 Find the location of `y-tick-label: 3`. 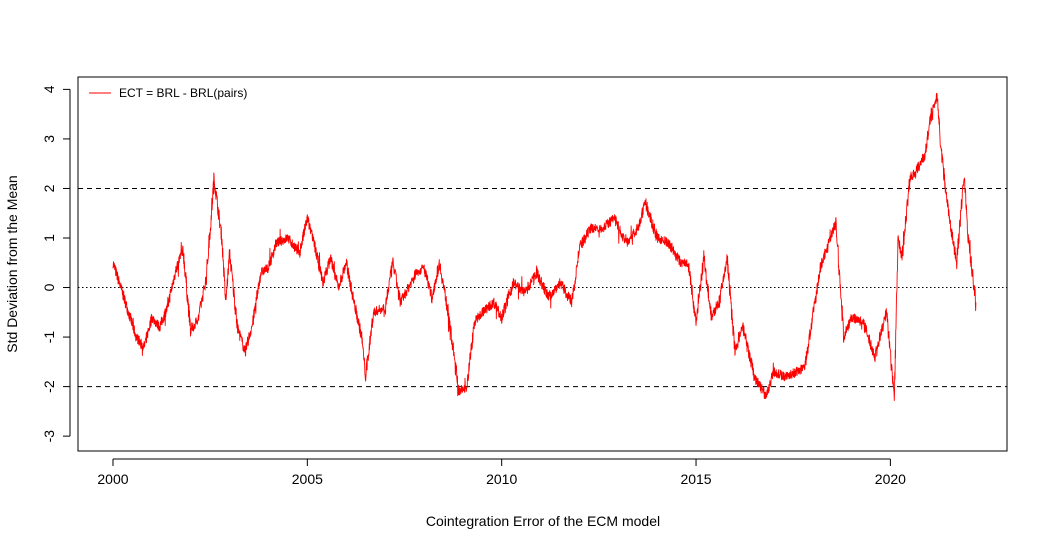

y-tick-label: 3 is located at coordinates (49, 139).